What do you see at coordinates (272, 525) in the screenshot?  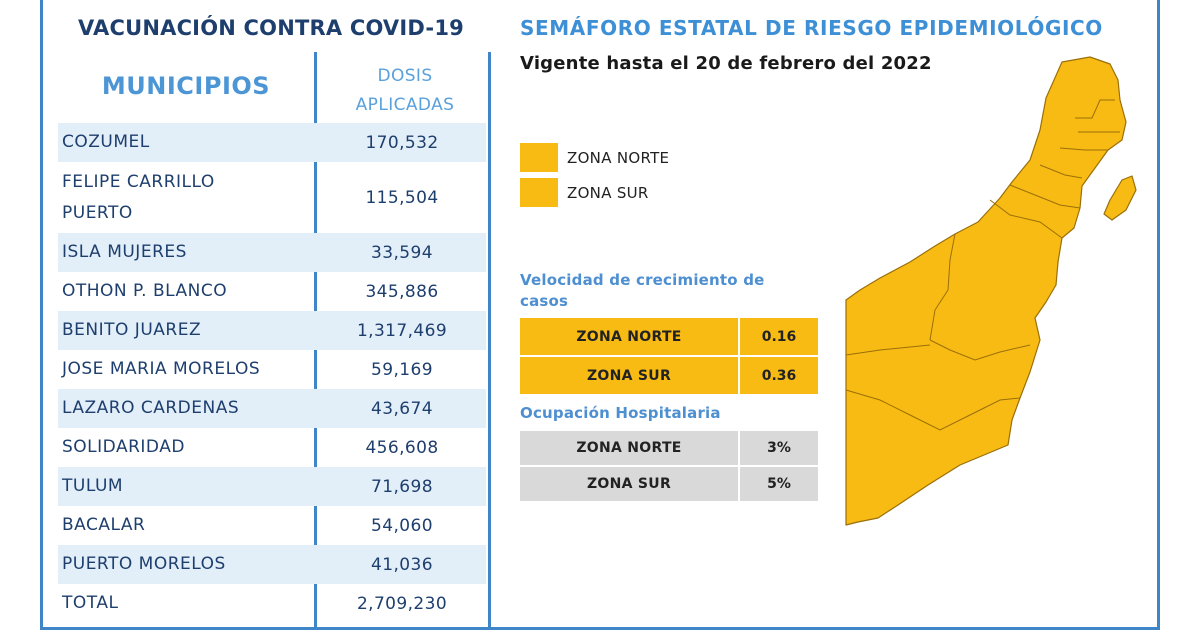 I see `table-row: BACALAR 54,060` at bounding box center [272, 525].